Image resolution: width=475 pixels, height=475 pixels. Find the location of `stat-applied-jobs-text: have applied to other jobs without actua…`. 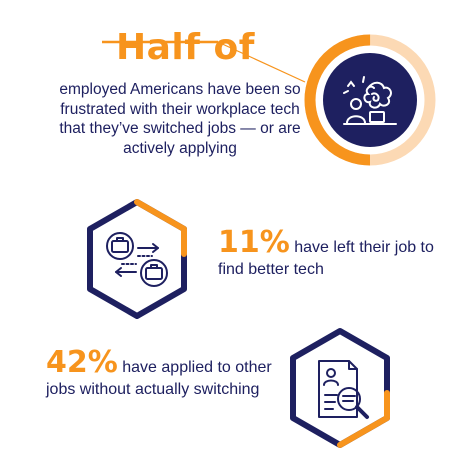

stat-applied-jobs-text: have applied to other jobs without actua… is located at coordinates (159, 378).